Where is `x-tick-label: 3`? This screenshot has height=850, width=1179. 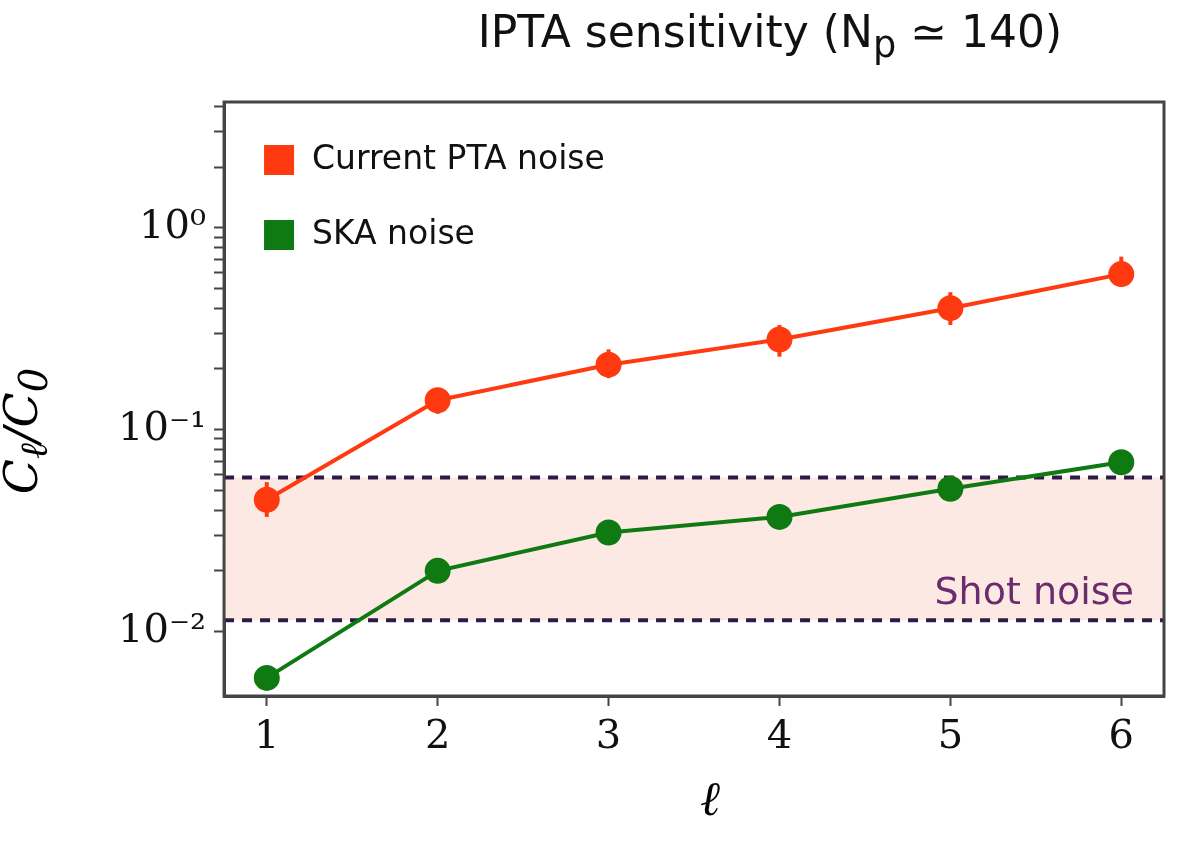
x-tick-label: 3 is located at coordinates (608, 734).